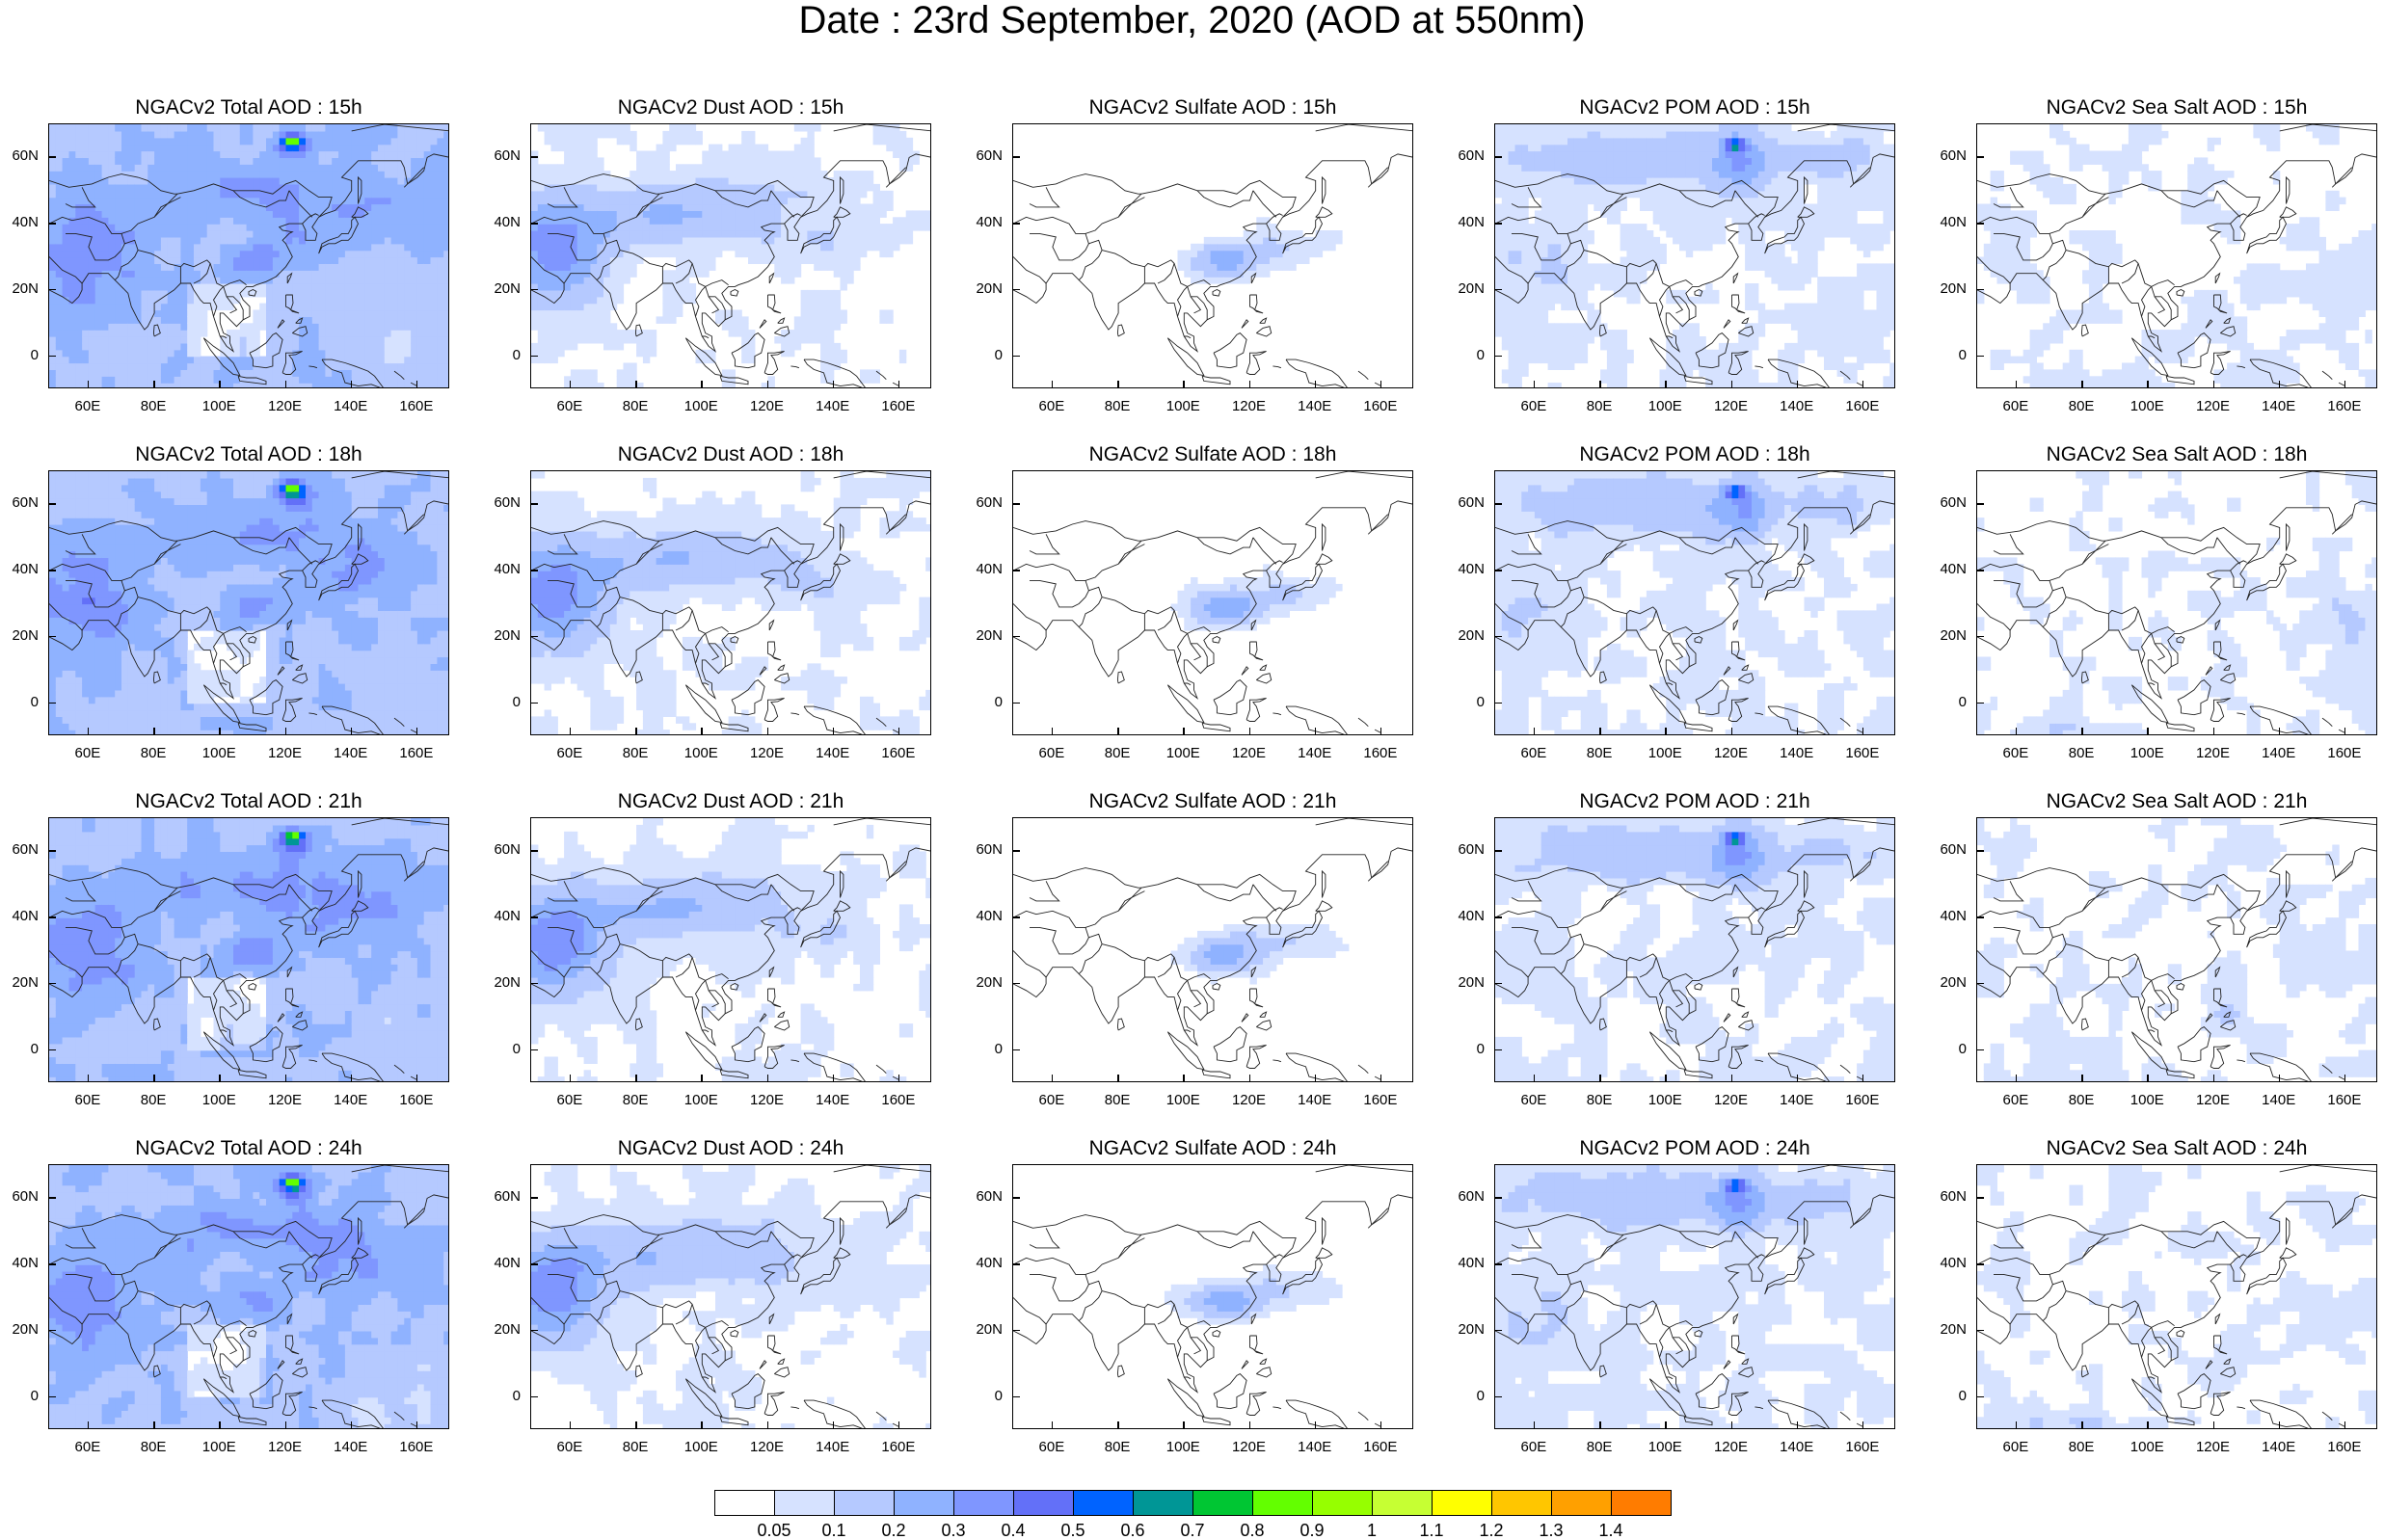 The height and width of the screenshot is (1540, 2384). What do you see at coordinates (1252, 1530) in the screenshot?
I see `colorbar-label: 0.8` at bounding box center [1252, 1530].